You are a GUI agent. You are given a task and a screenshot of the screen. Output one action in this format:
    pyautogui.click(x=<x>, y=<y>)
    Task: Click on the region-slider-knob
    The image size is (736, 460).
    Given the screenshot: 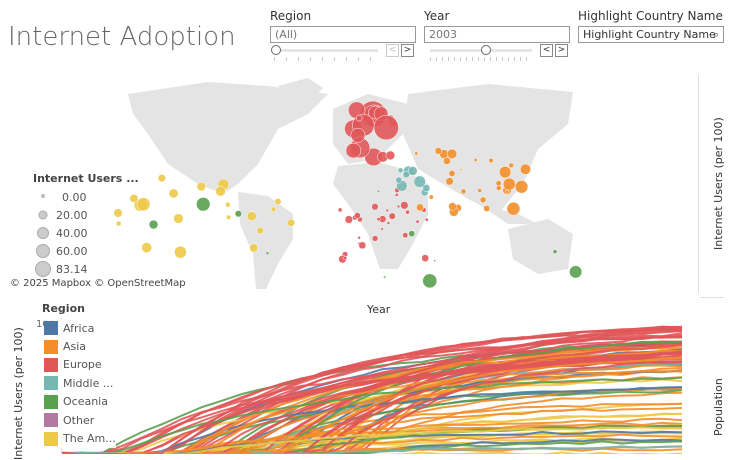 What is the action you would take?
    pyautogui.click(x=276, y=50)
    